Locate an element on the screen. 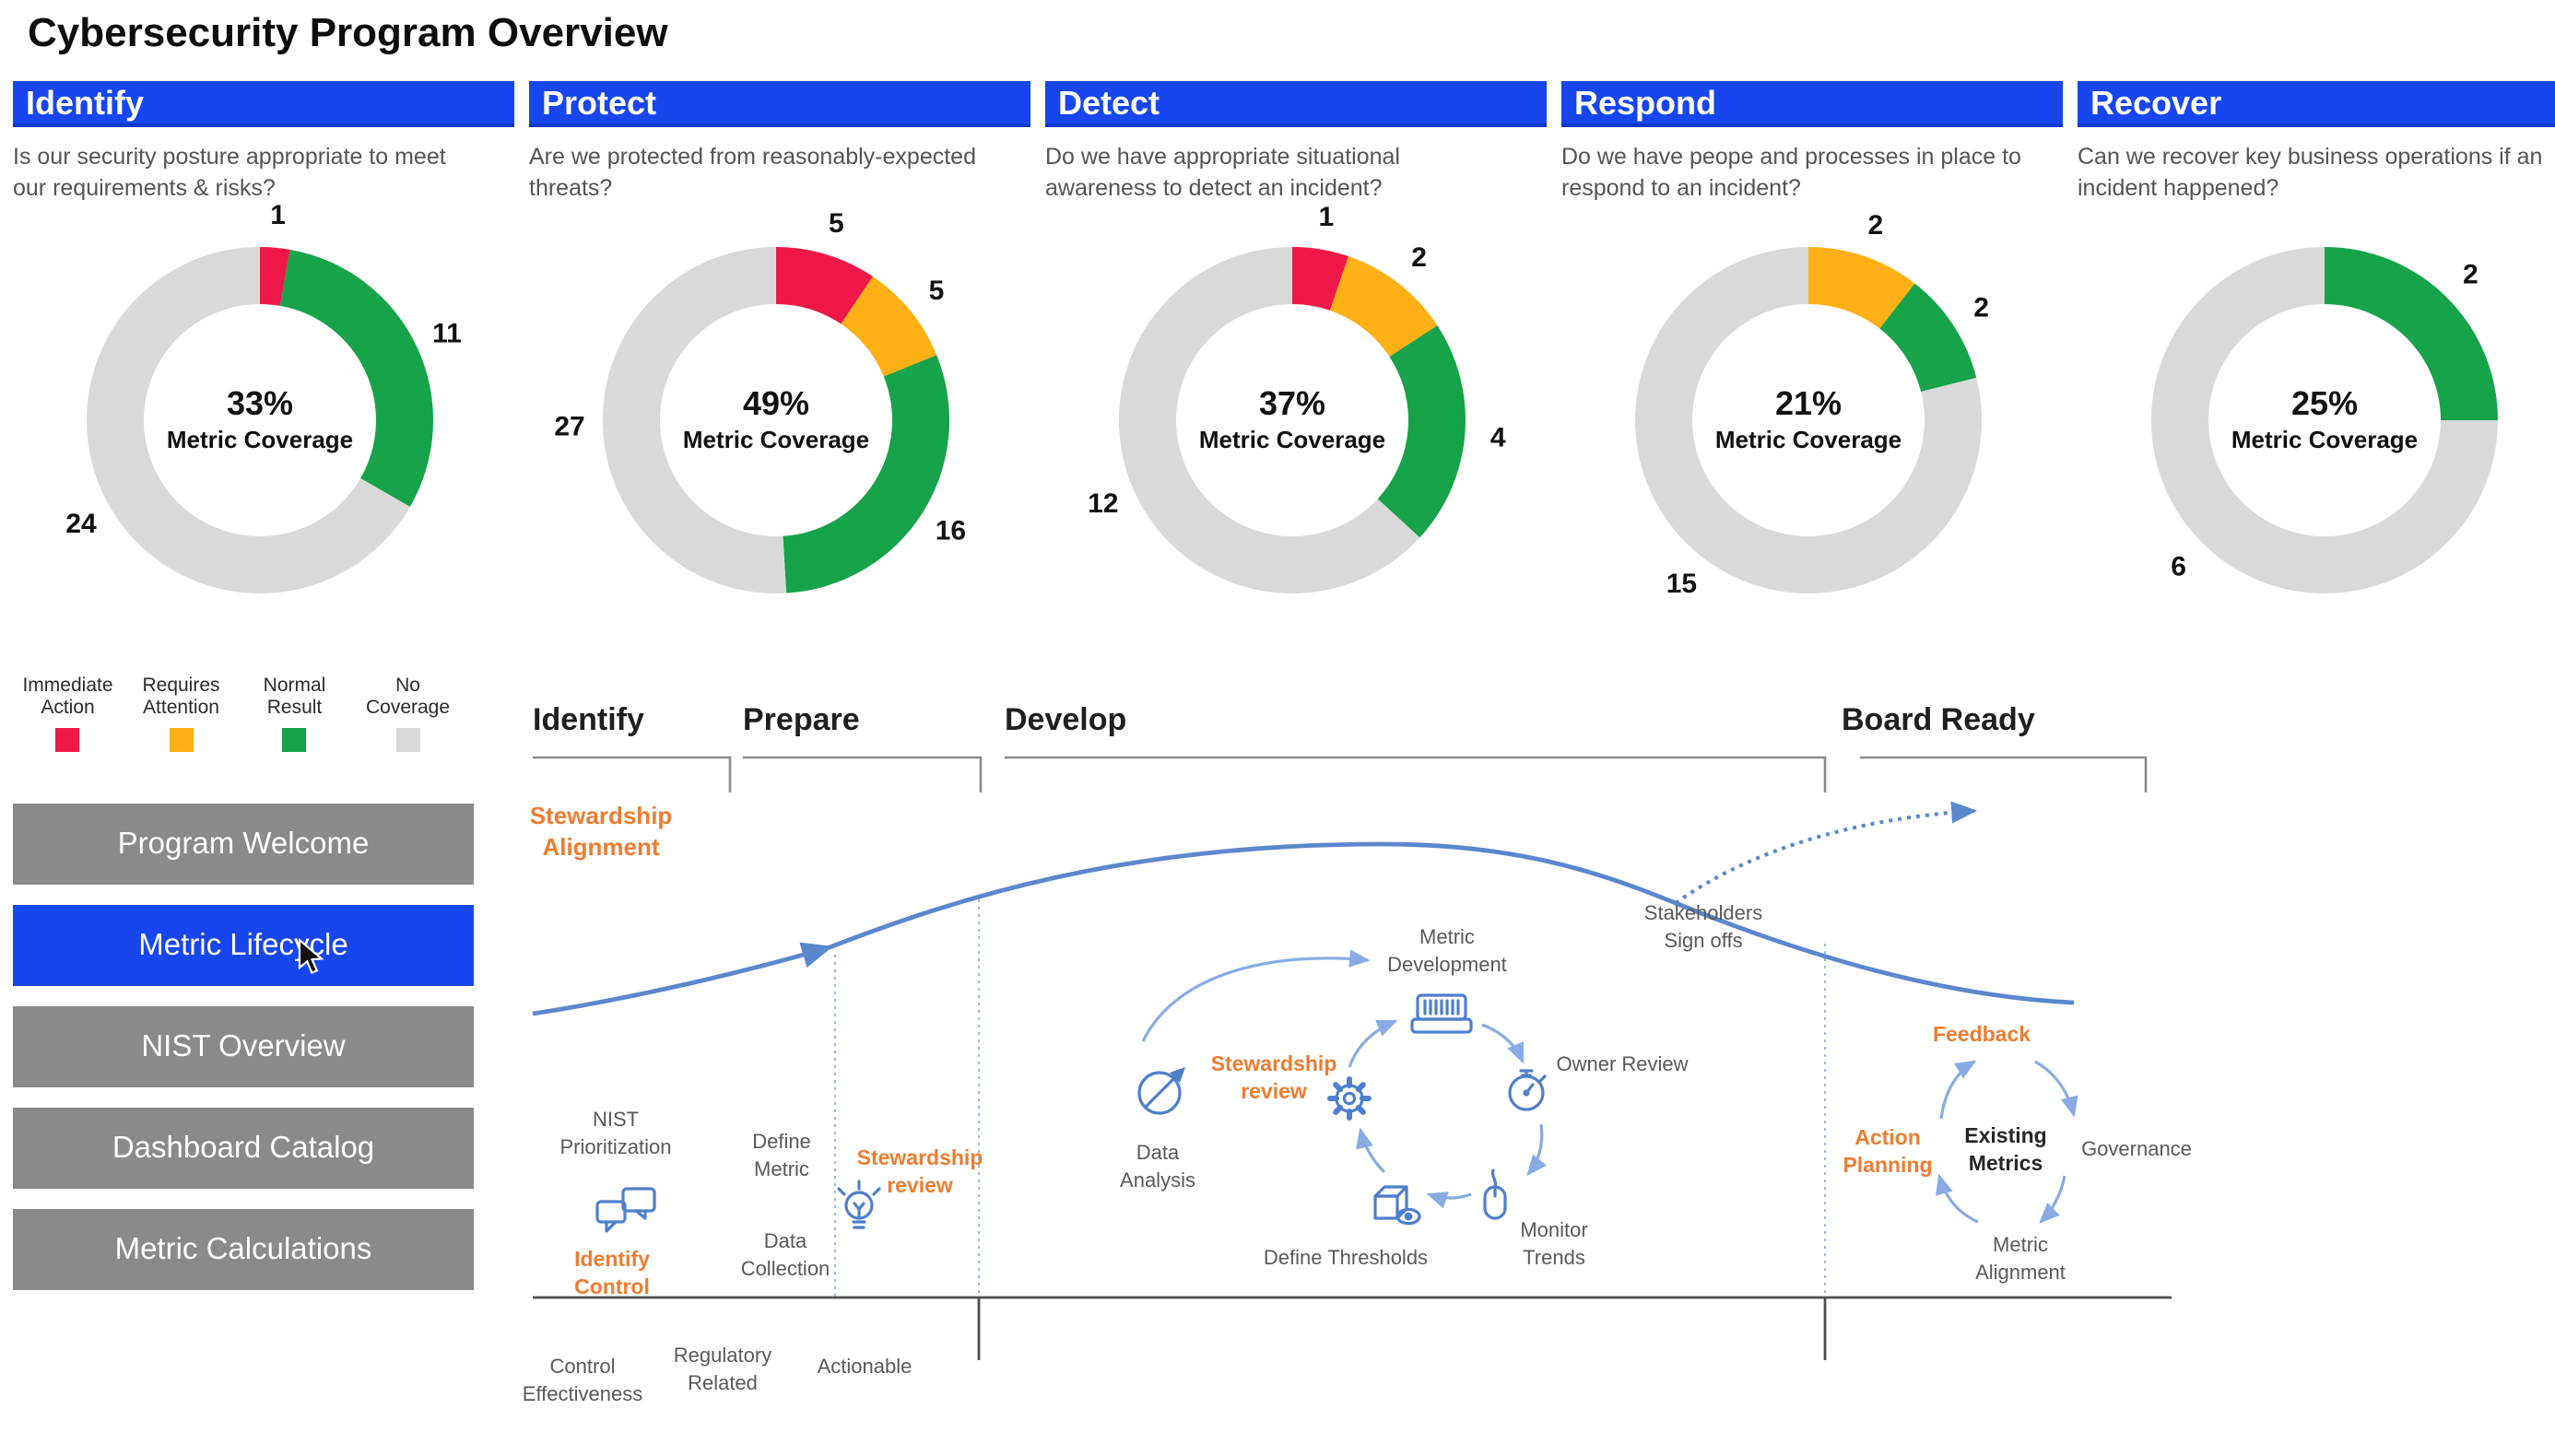  lightbulb-icon is located at coordinates (859, 1204).